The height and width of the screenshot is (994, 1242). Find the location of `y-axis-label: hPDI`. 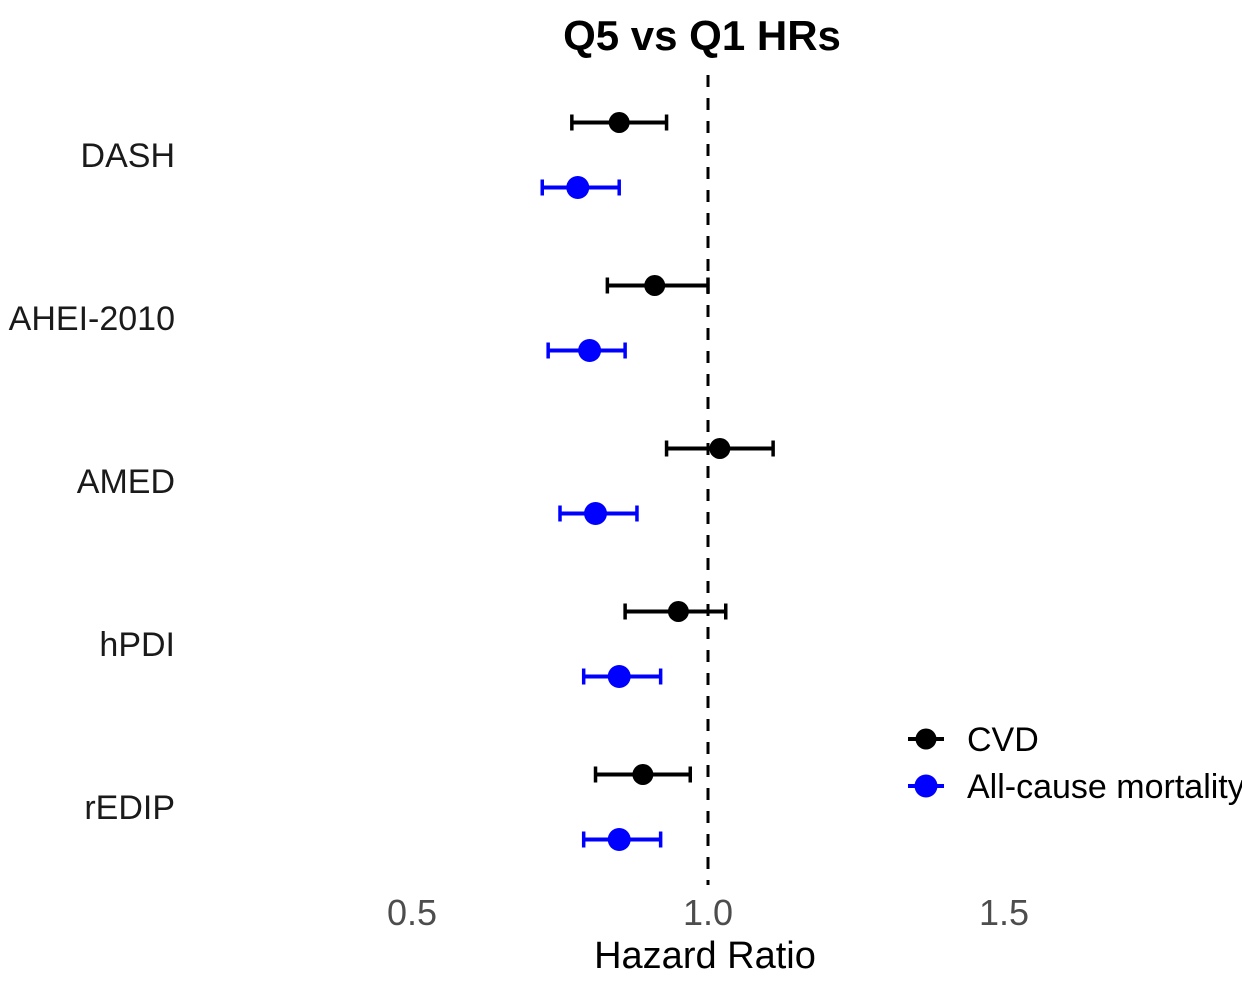

y-axis-label: hPDI is located at coordinates (137, 645).